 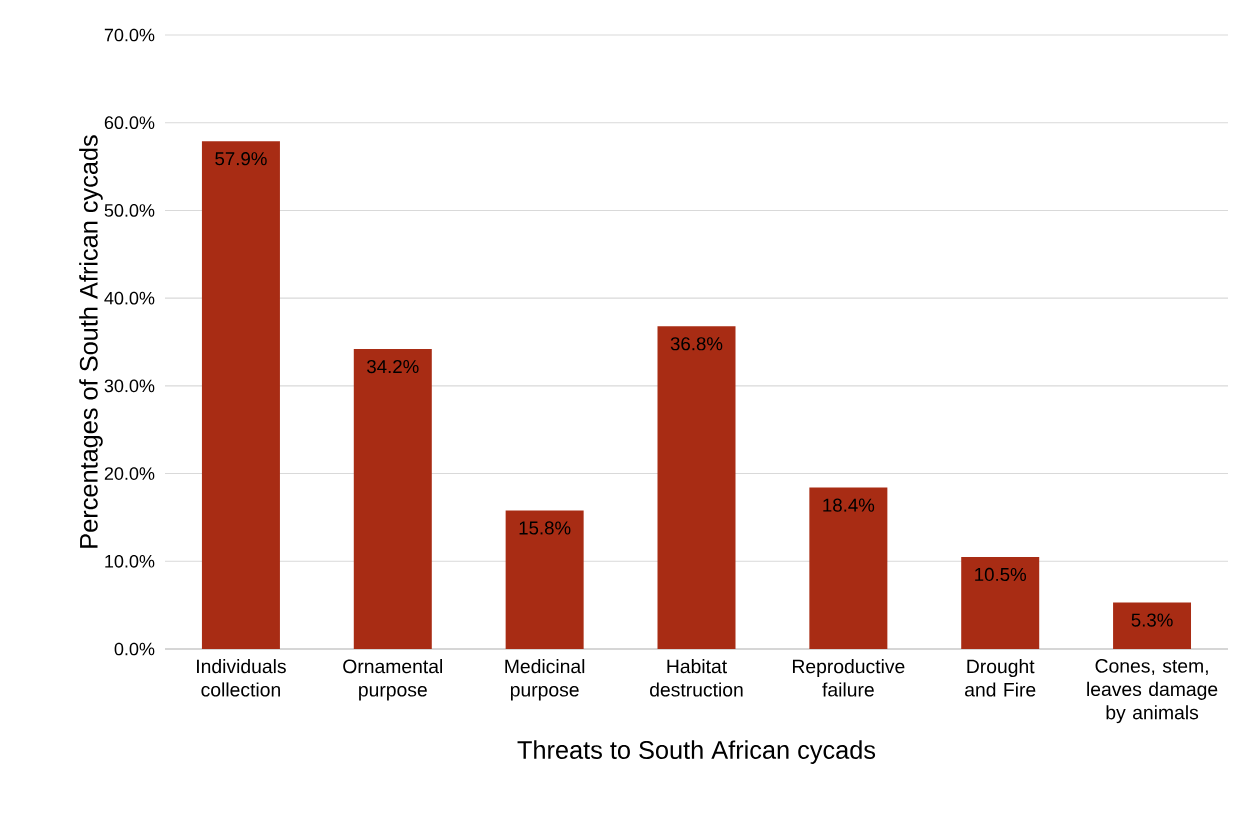 What do you see at coordinates (848, 678) in the screenshot?
I see `x-tick-label: Reproductive failure` at bounding box center [848, 678].